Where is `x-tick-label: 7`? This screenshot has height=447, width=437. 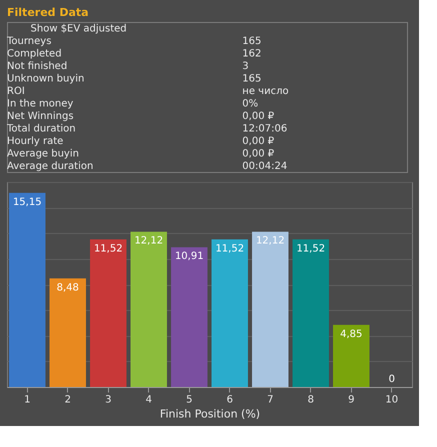 x-tick-label: 7 is located at coordinates (270, 400).